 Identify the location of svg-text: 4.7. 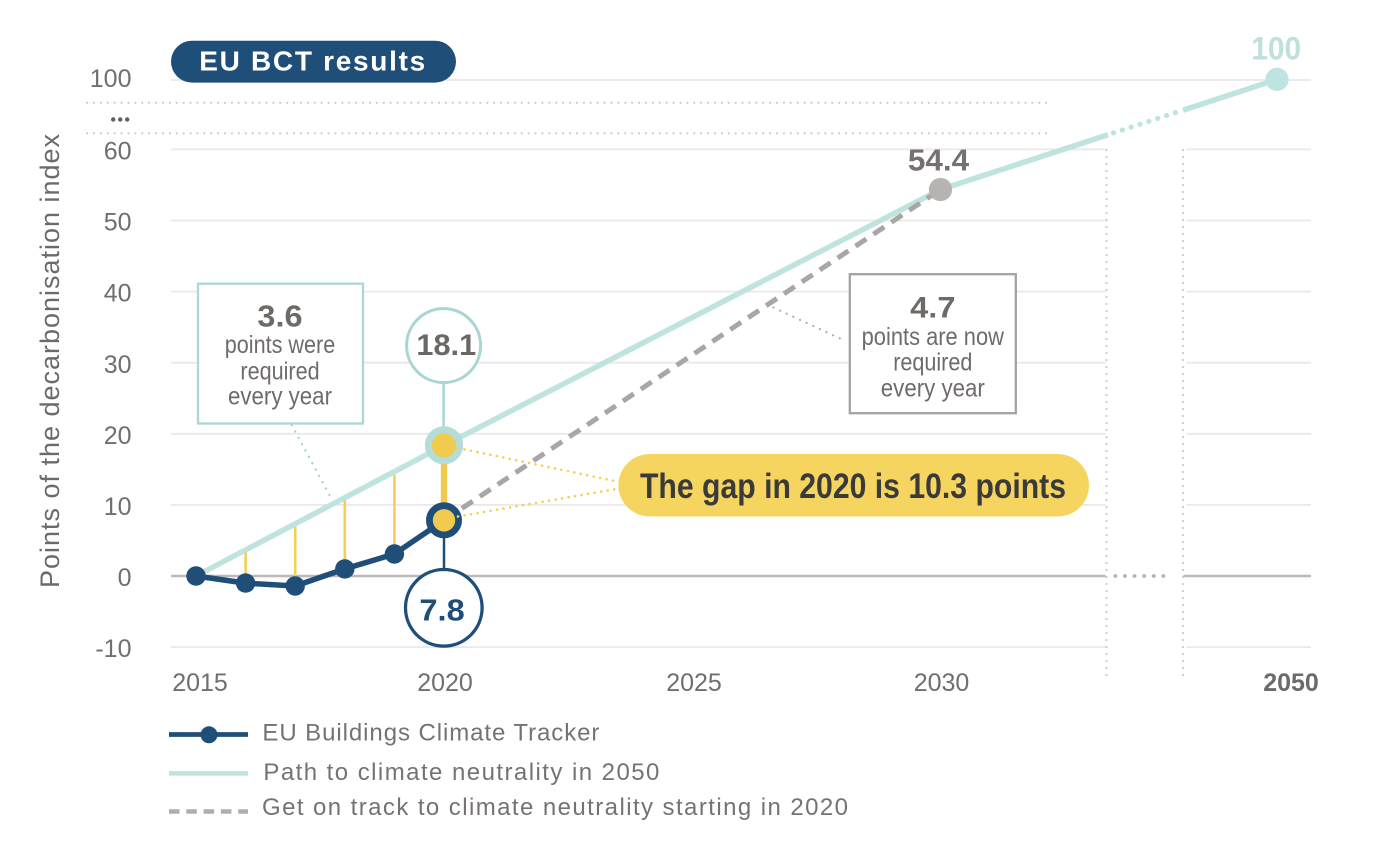
(932, 307).